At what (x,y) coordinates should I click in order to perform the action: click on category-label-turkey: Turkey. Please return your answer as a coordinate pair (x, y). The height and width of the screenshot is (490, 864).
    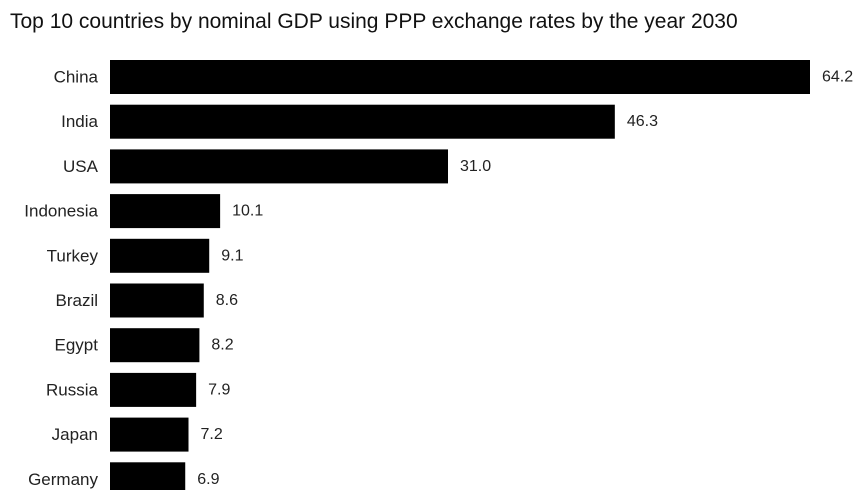
    Looking at the image, I should click on (73, 255).